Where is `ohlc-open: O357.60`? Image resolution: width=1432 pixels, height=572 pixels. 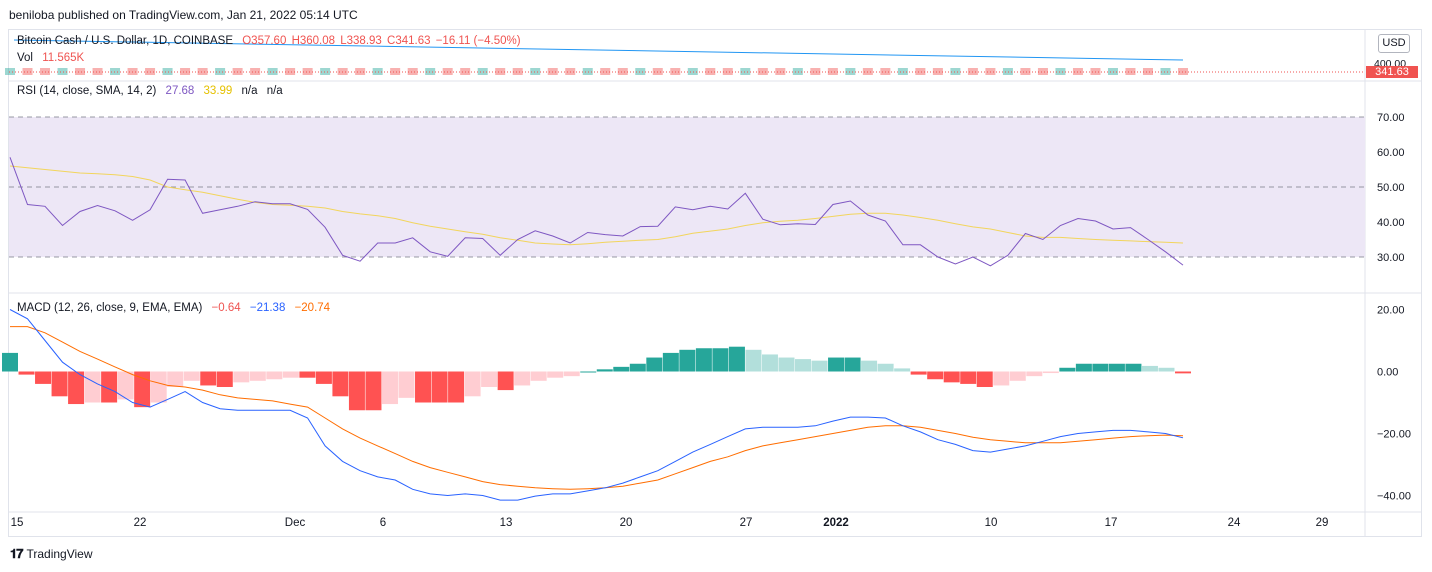 ohlc-open: O357.60 is located at coordinates (264, 41).